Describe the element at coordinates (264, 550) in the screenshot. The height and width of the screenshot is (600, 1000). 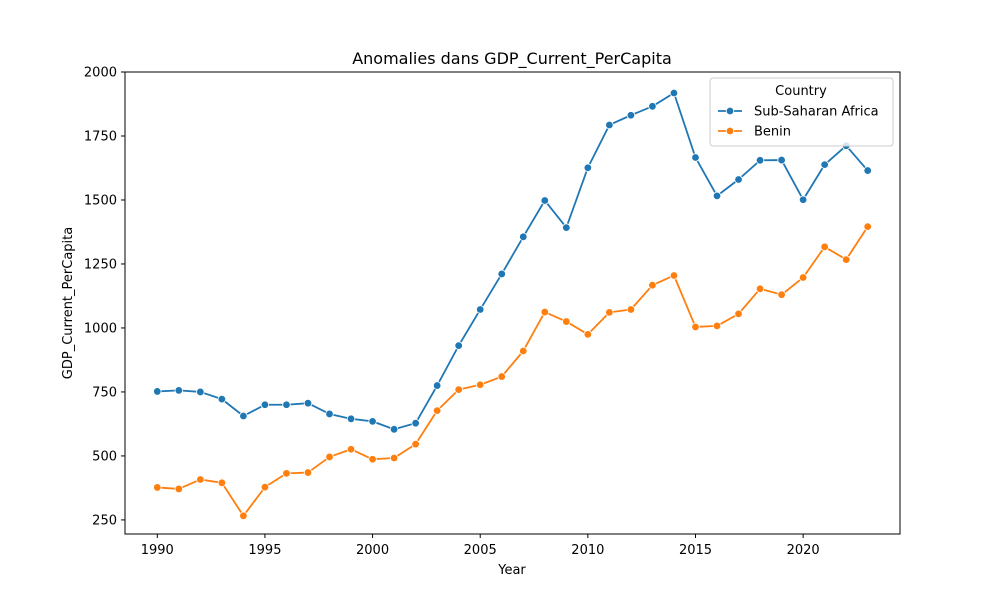
I see `x-tick-label: 1995` at that location.